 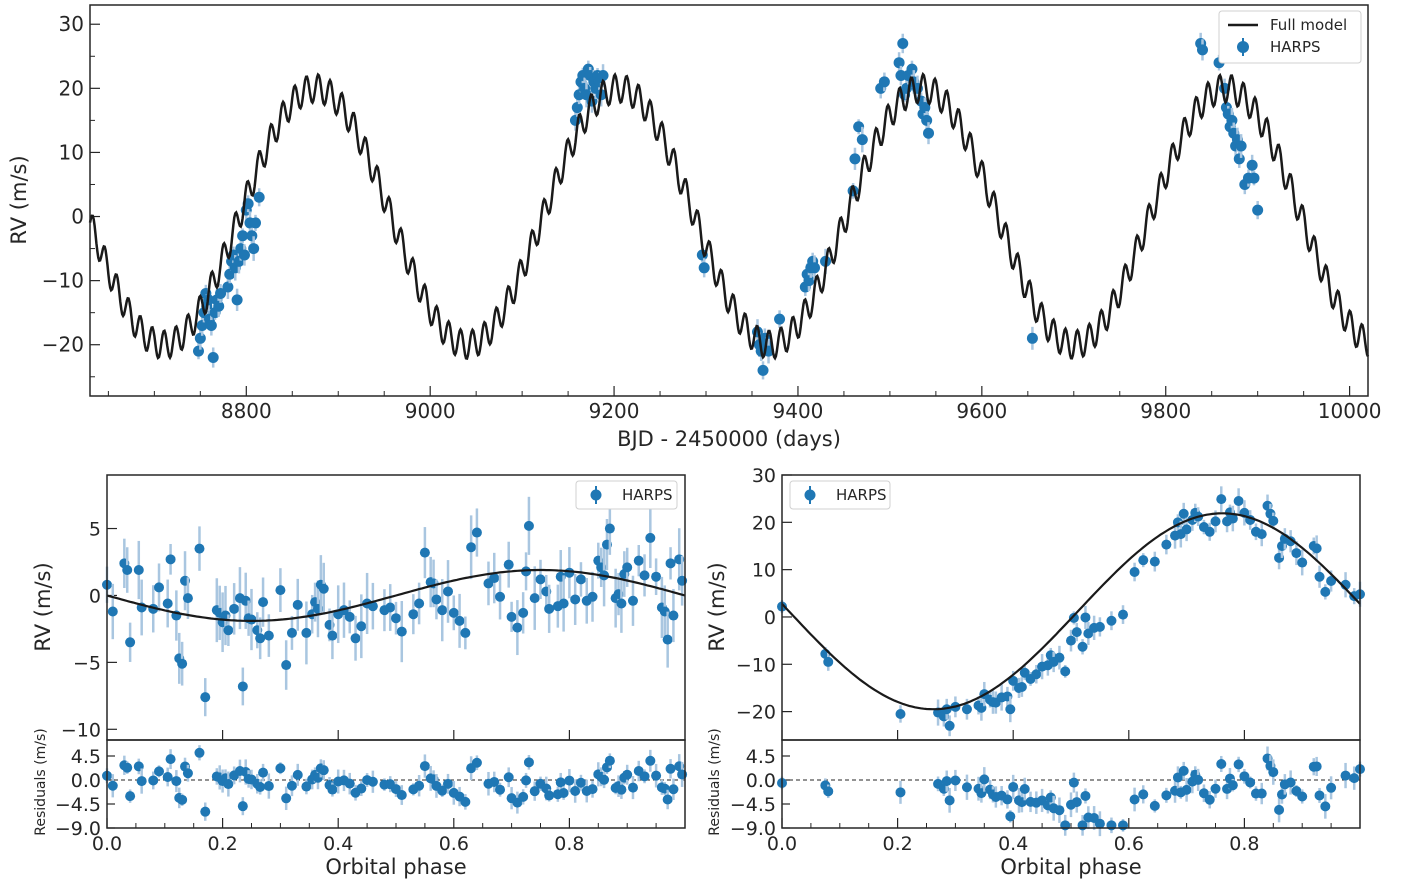 What do you see at coordinates (78, 829) in the screenshot?
I see `res-ytick-label: −9.0` at bounding box center [78, 829].